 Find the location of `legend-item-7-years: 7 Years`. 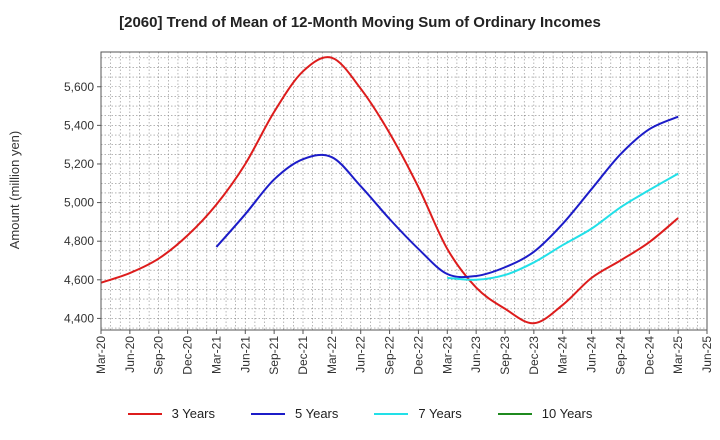

legend-item-7-years: 7 Years is located at coordinates (418, 413).